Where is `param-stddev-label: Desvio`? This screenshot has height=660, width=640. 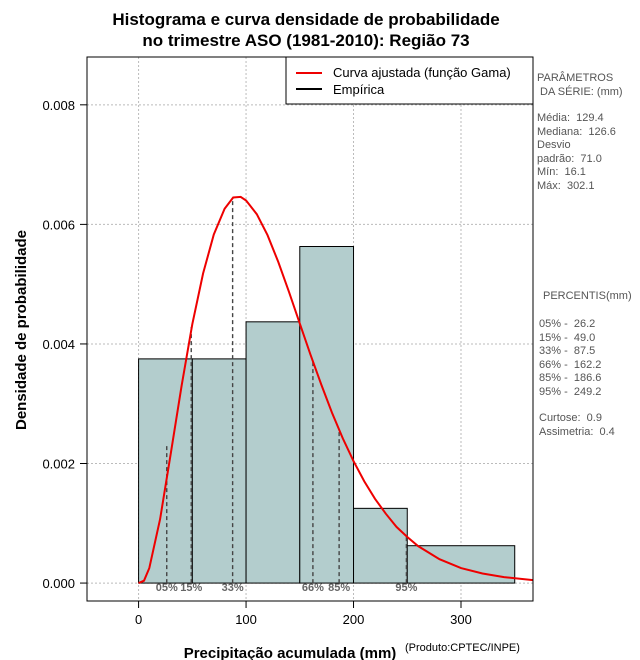 param-stddev-label: Desvio is located at coordinates (554, 145).